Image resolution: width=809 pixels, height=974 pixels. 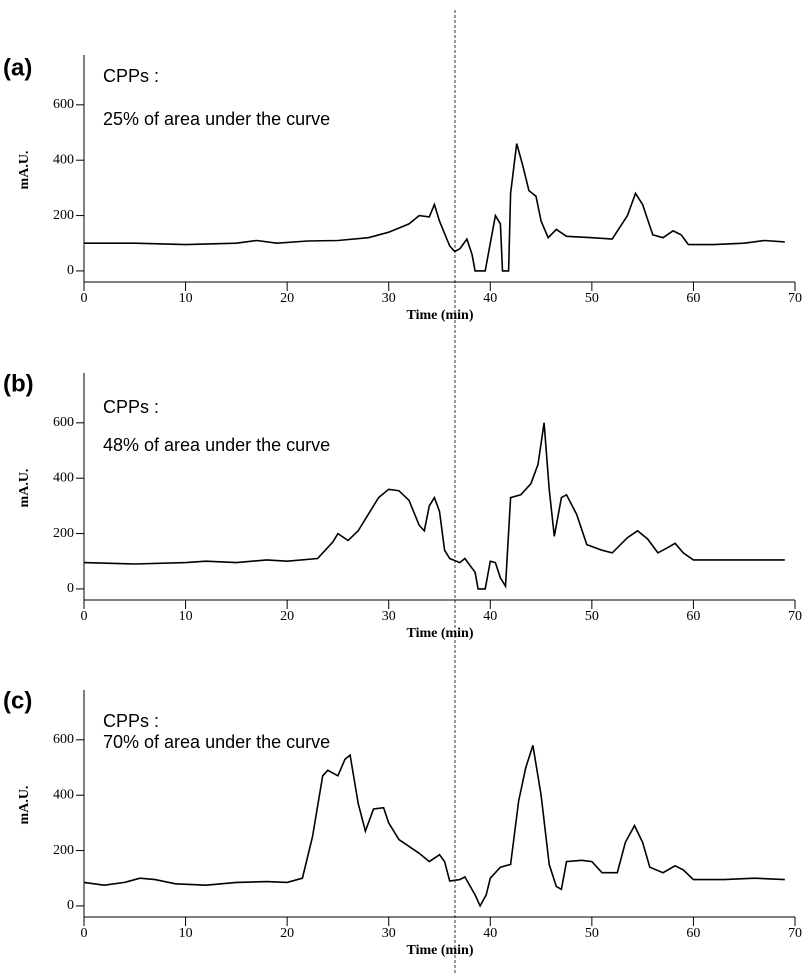 What do you see at coordinates (216, 119) in the screenshot?
I see `annotation: 25% of area under the curve` at bounding box center [216, 119].